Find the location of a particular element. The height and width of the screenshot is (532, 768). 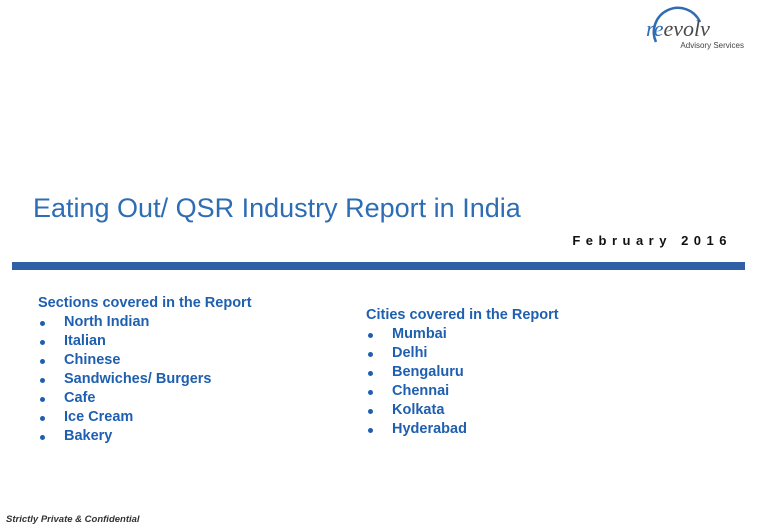

logo-part: evolv is located at coordinates (687, 28).